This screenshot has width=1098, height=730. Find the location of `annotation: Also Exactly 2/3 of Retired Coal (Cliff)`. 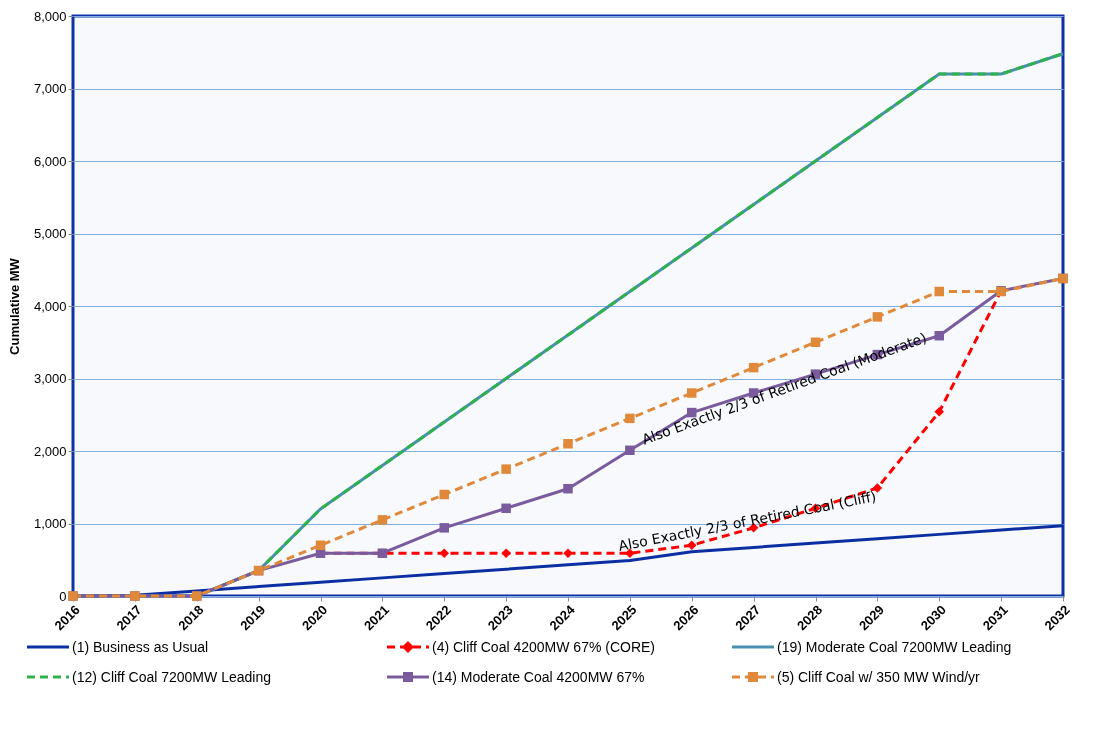

annotation: Also Exactly 2/3 of Retired Coal (Cliff) is located at coordinates (747, 521).